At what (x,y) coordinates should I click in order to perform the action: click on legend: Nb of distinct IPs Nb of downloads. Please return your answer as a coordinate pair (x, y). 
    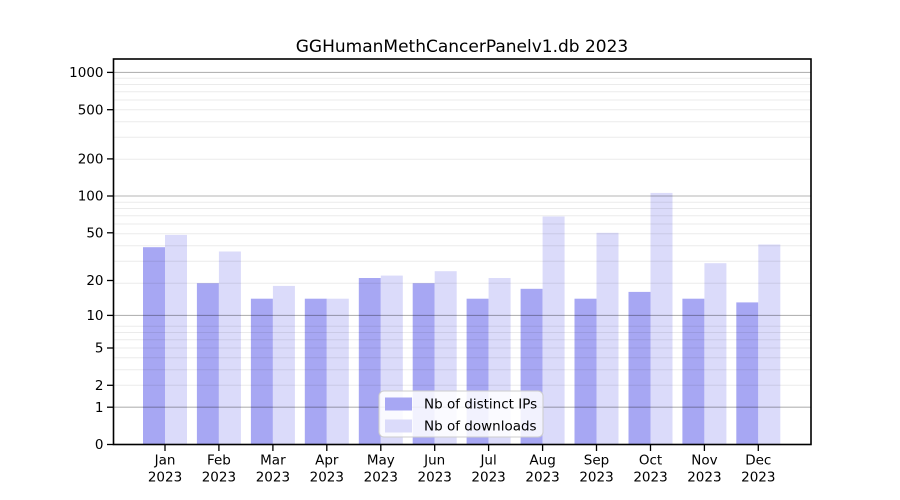
    Looking at the image, I should click on (461, 414).